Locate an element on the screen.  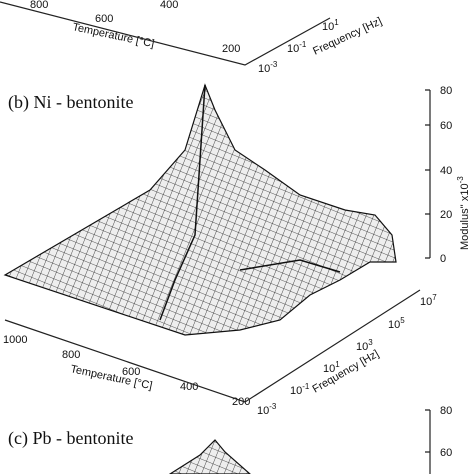
surface is located at coordinates (209, 456).